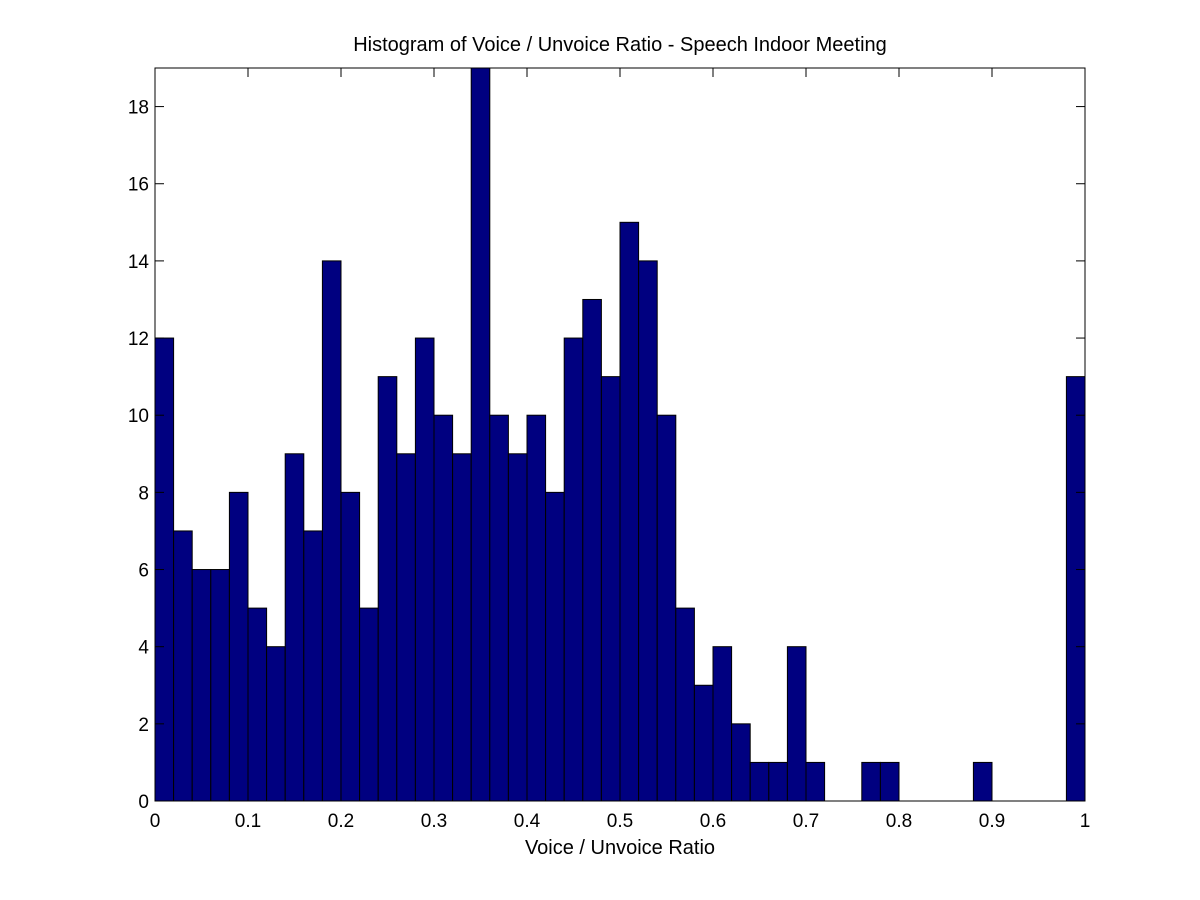 The image size is (1200, 900). I want to click on x-axis-label: Voice / Unvoice Ratio, so click(620, 848).